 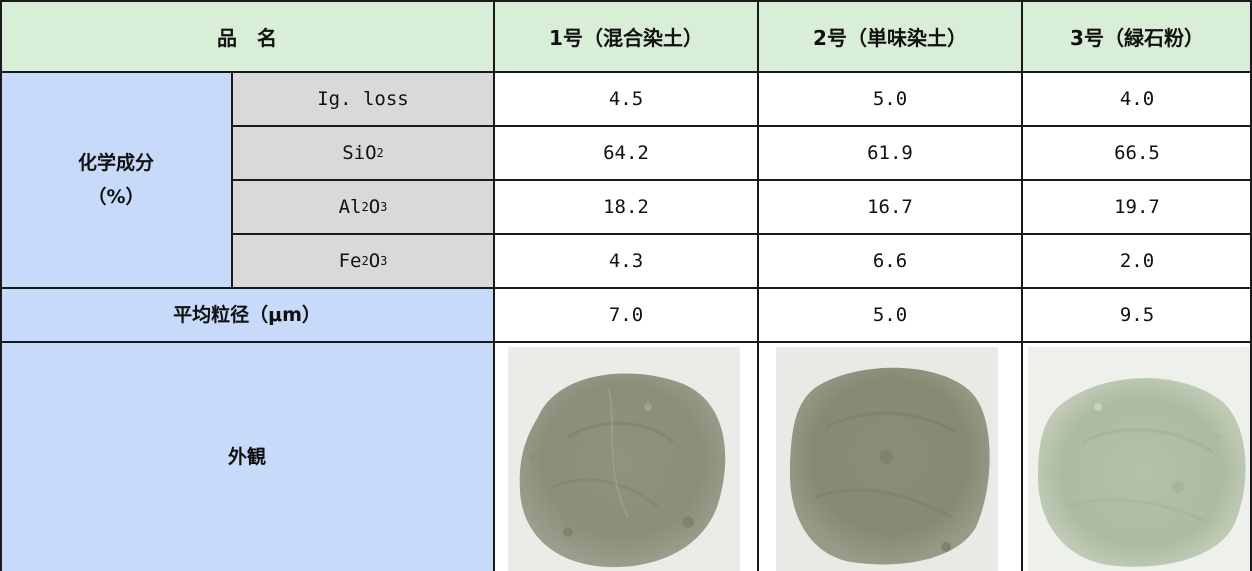 I want to click on component-name-ig-loss: Ig. loss, so click(x=363, y=99).